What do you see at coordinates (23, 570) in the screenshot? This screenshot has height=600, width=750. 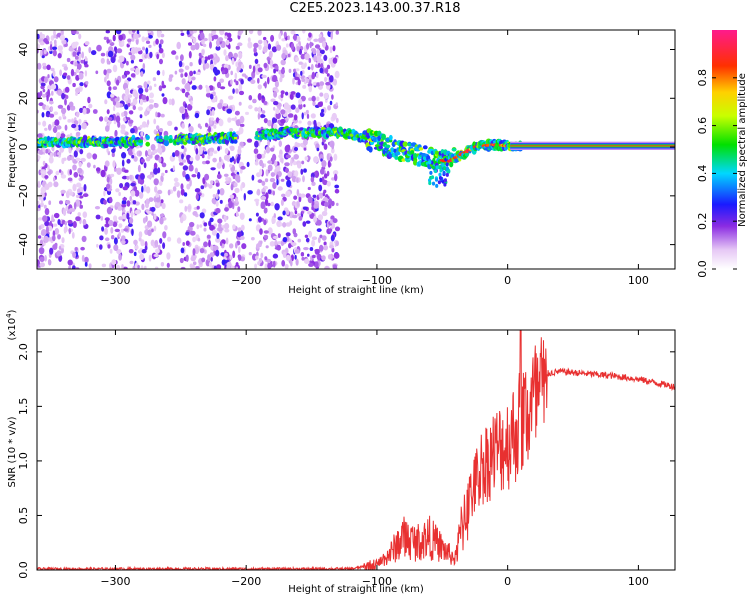 I see `bottom-y-tick-label: 0.0` at bounding box center [23, 570].